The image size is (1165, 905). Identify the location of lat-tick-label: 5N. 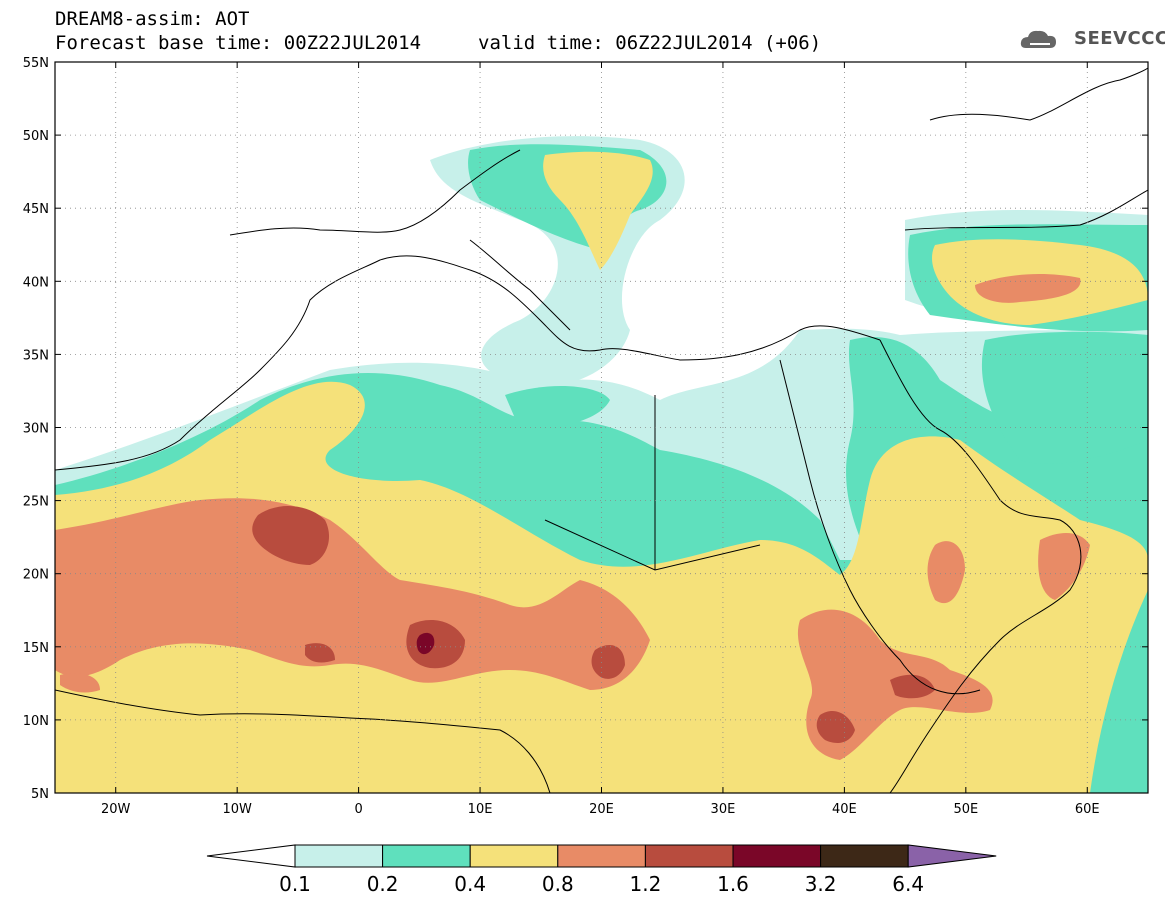
(40, 794).